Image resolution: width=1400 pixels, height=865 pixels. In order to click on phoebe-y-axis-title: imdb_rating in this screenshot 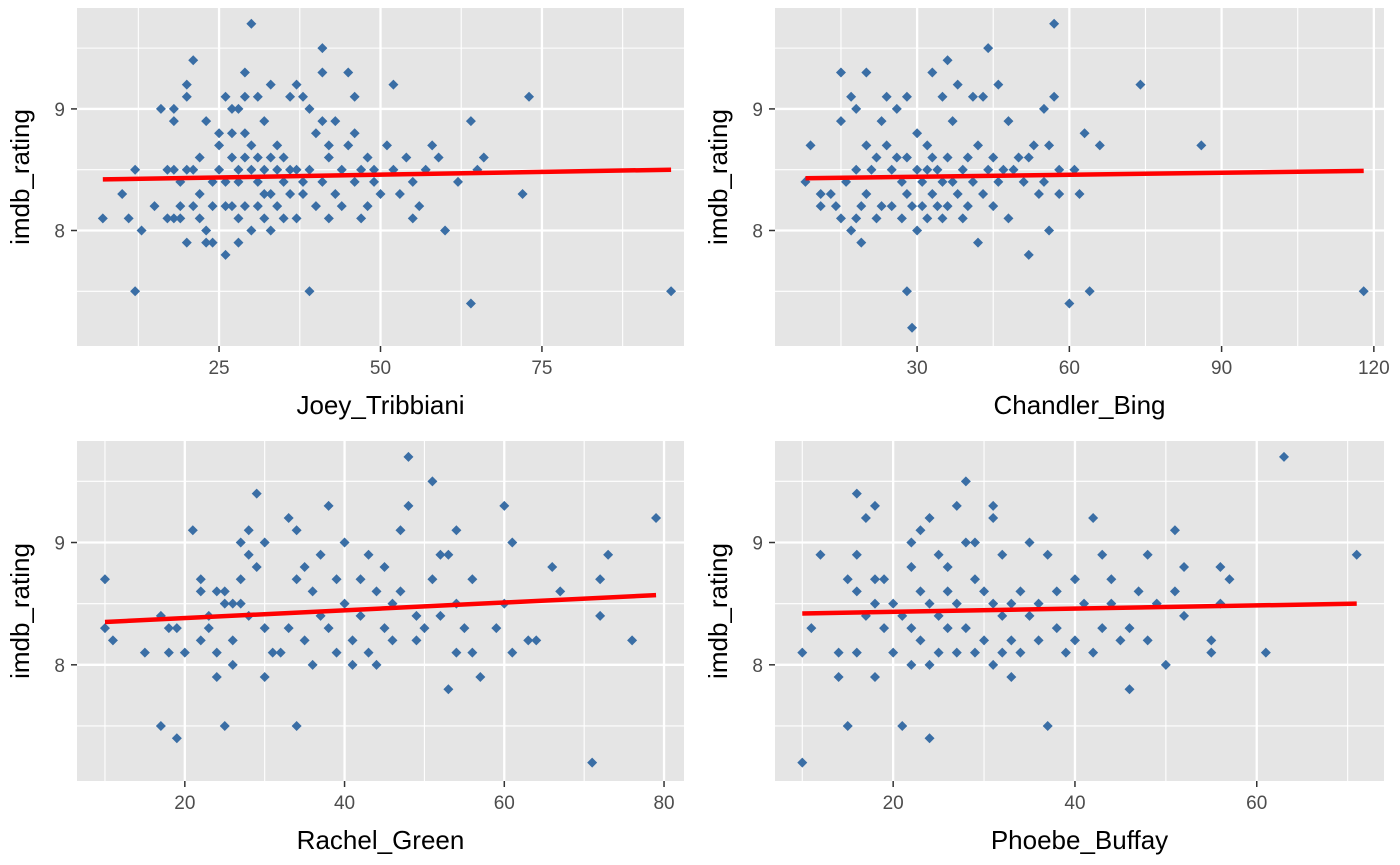, I will do `click(718, 611)`.